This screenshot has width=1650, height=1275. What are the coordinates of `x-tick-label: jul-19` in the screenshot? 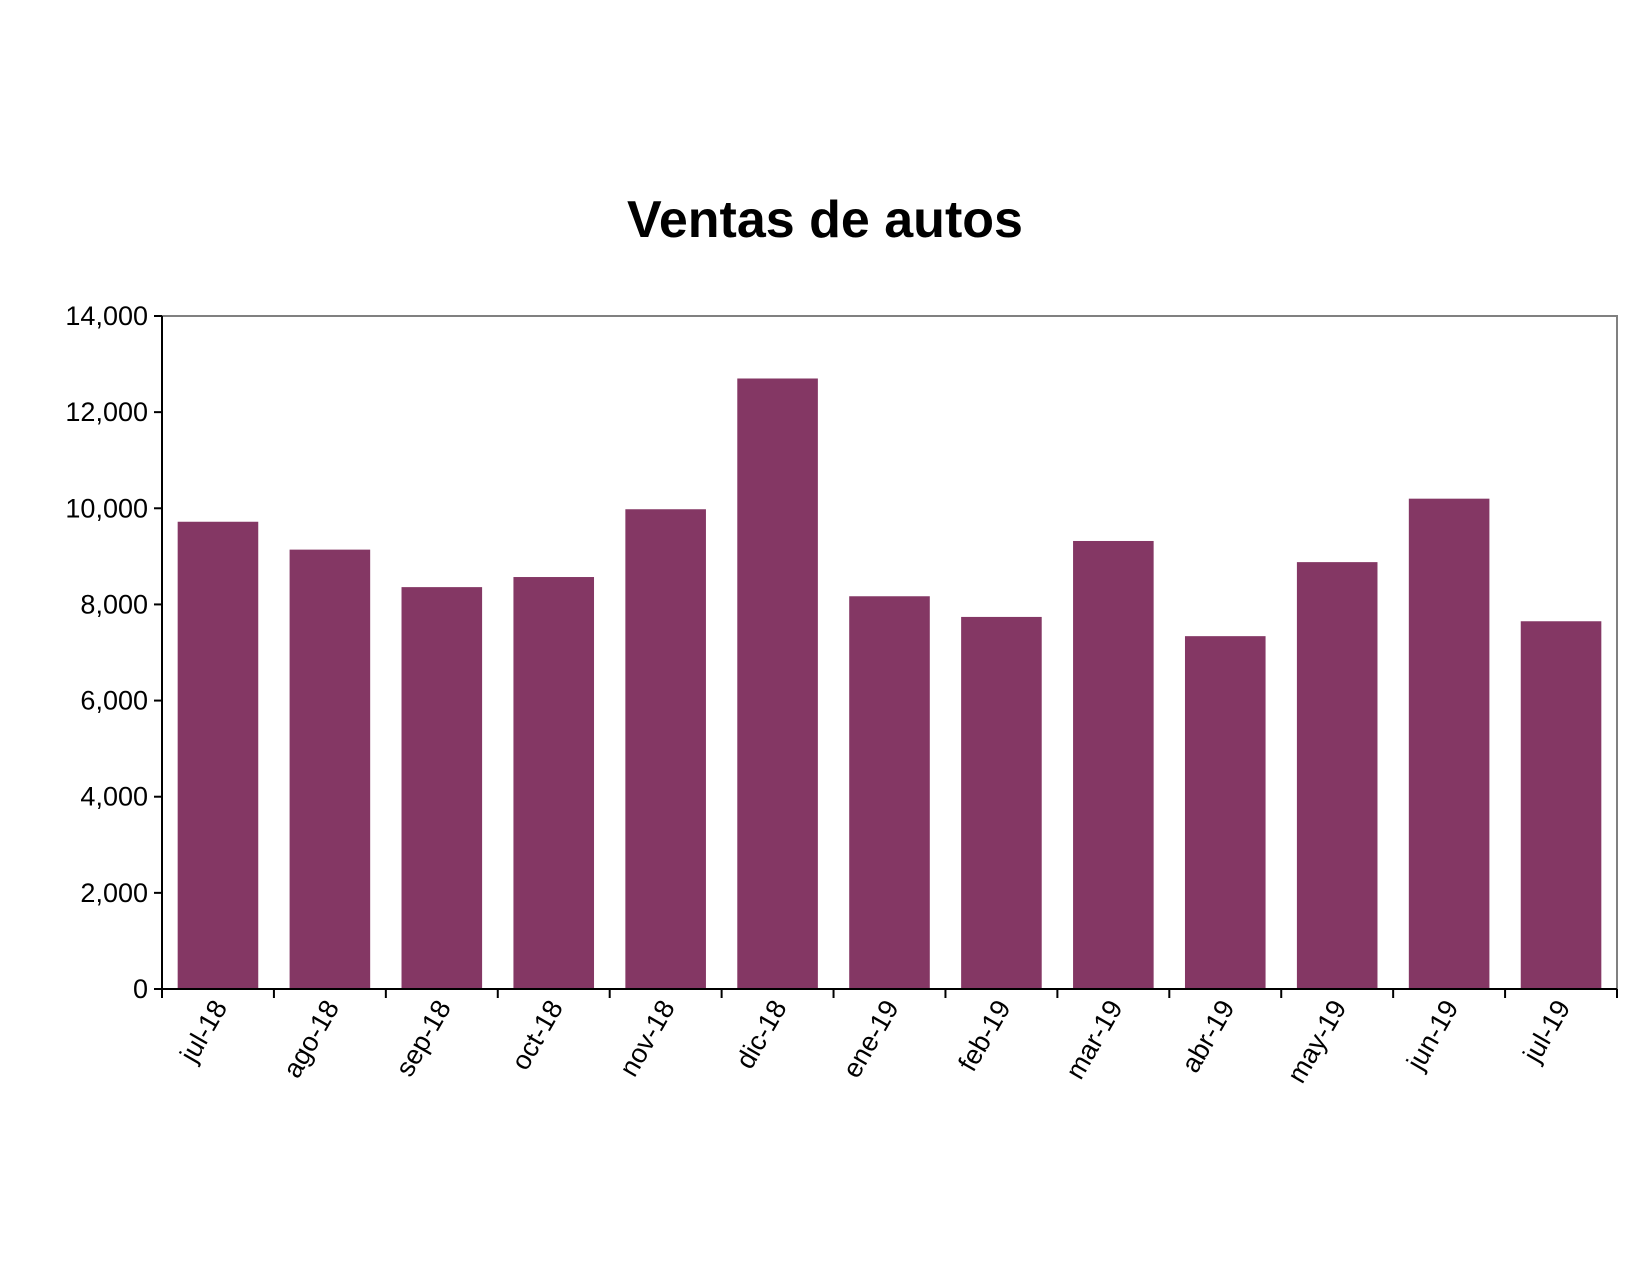 It's located at (1547, 1031).